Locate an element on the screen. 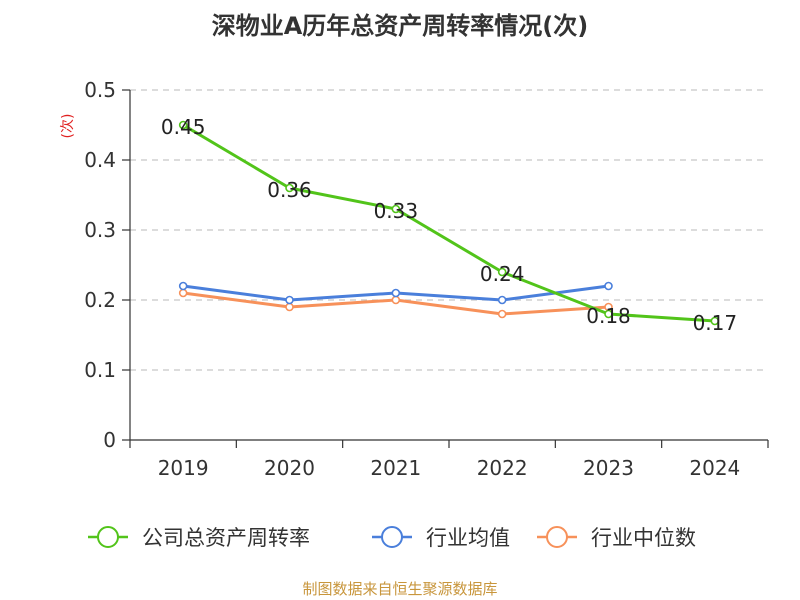 The image size is (800, 600). y-axis-unit-label: (次) is located at coordinates (68, 126).